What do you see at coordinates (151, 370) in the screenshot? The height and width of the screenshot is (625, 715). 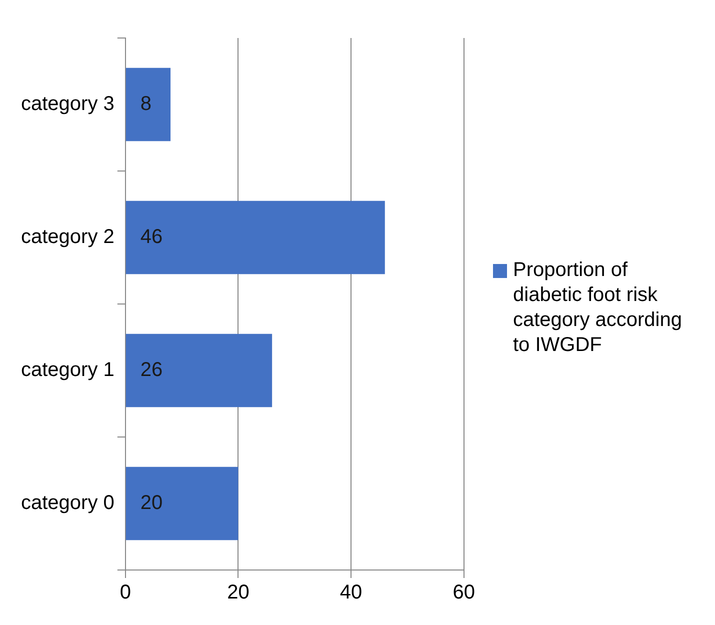 I see `data-label: 26` at bounding box center [151, 370].